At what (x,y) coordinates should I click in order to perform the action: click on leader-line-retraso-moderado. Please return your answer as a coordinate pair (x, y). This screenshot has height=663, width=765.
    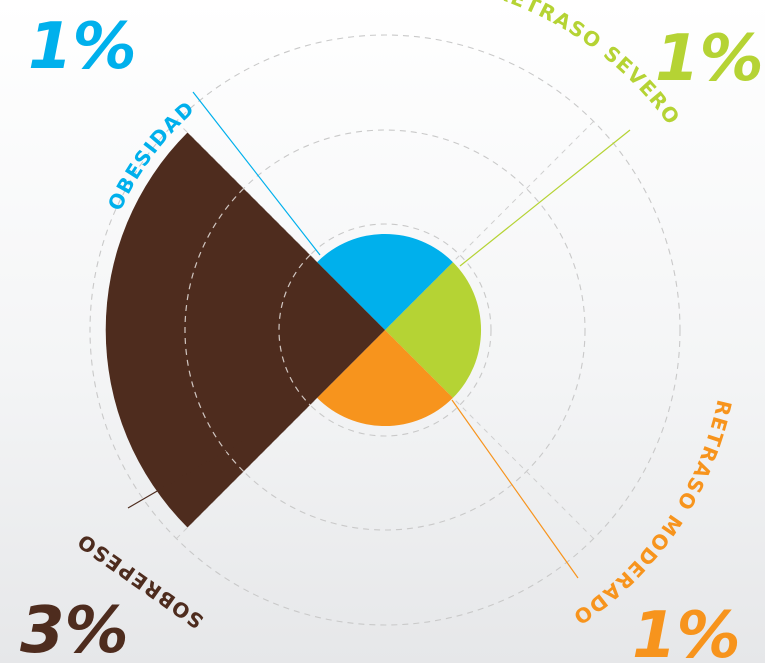
    Looking at the image, I should click on (515, 489).